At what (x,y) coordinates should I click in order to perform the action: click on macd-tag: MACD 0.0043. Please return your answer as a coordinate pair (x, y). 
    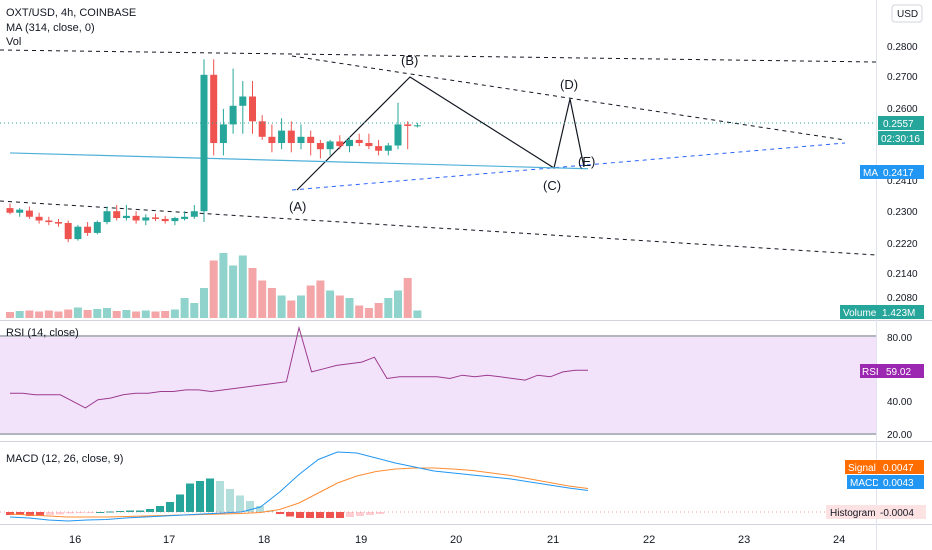
    Looking at the image, I should click on (885, 482).